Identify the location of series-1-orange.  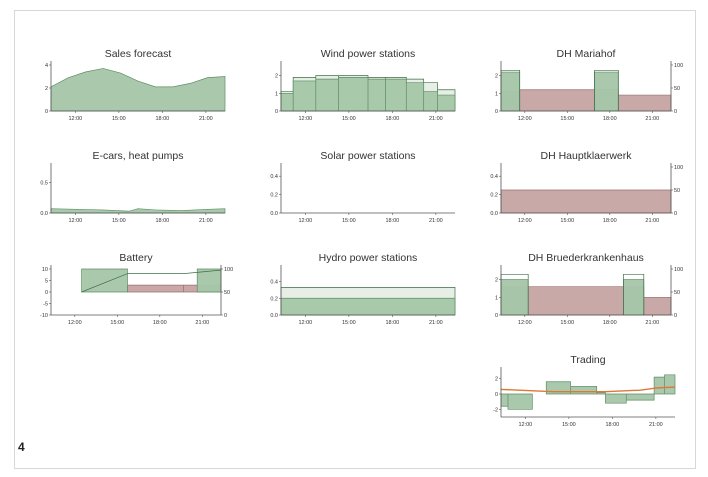
(588, 389).